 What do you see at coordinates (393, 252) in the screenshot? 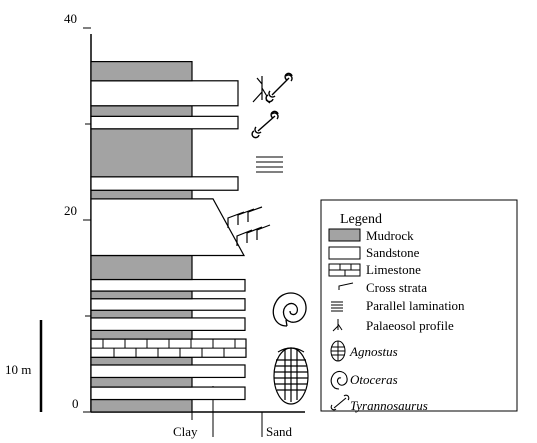
I see `legend-sandstone-label: Sandstone` at bounding box center [393, 252].